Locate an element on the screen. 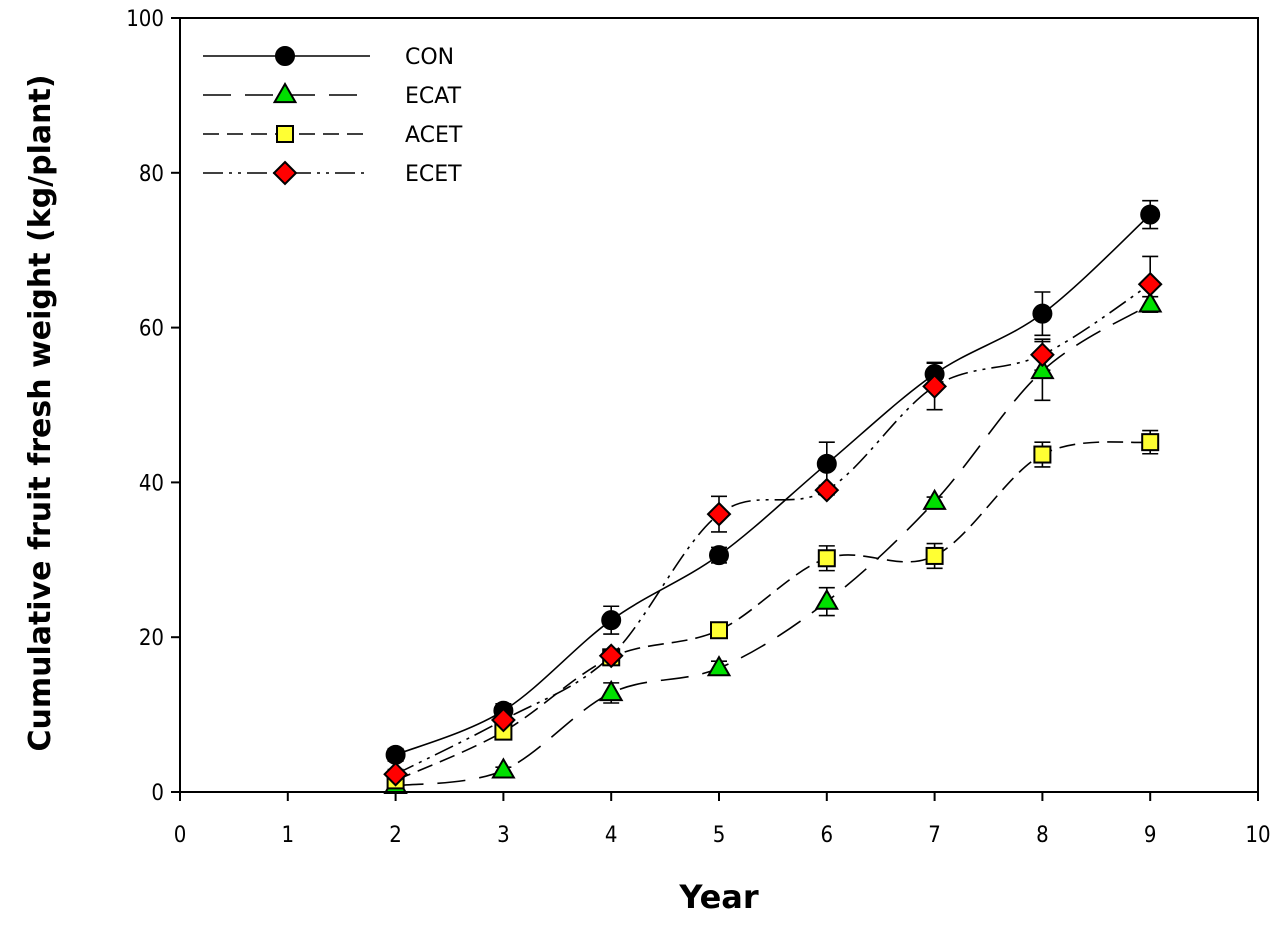 Image resolution: width=1285 pixels, height=927 pixels. legend-marker-acet is located at coordinates (285, 134).